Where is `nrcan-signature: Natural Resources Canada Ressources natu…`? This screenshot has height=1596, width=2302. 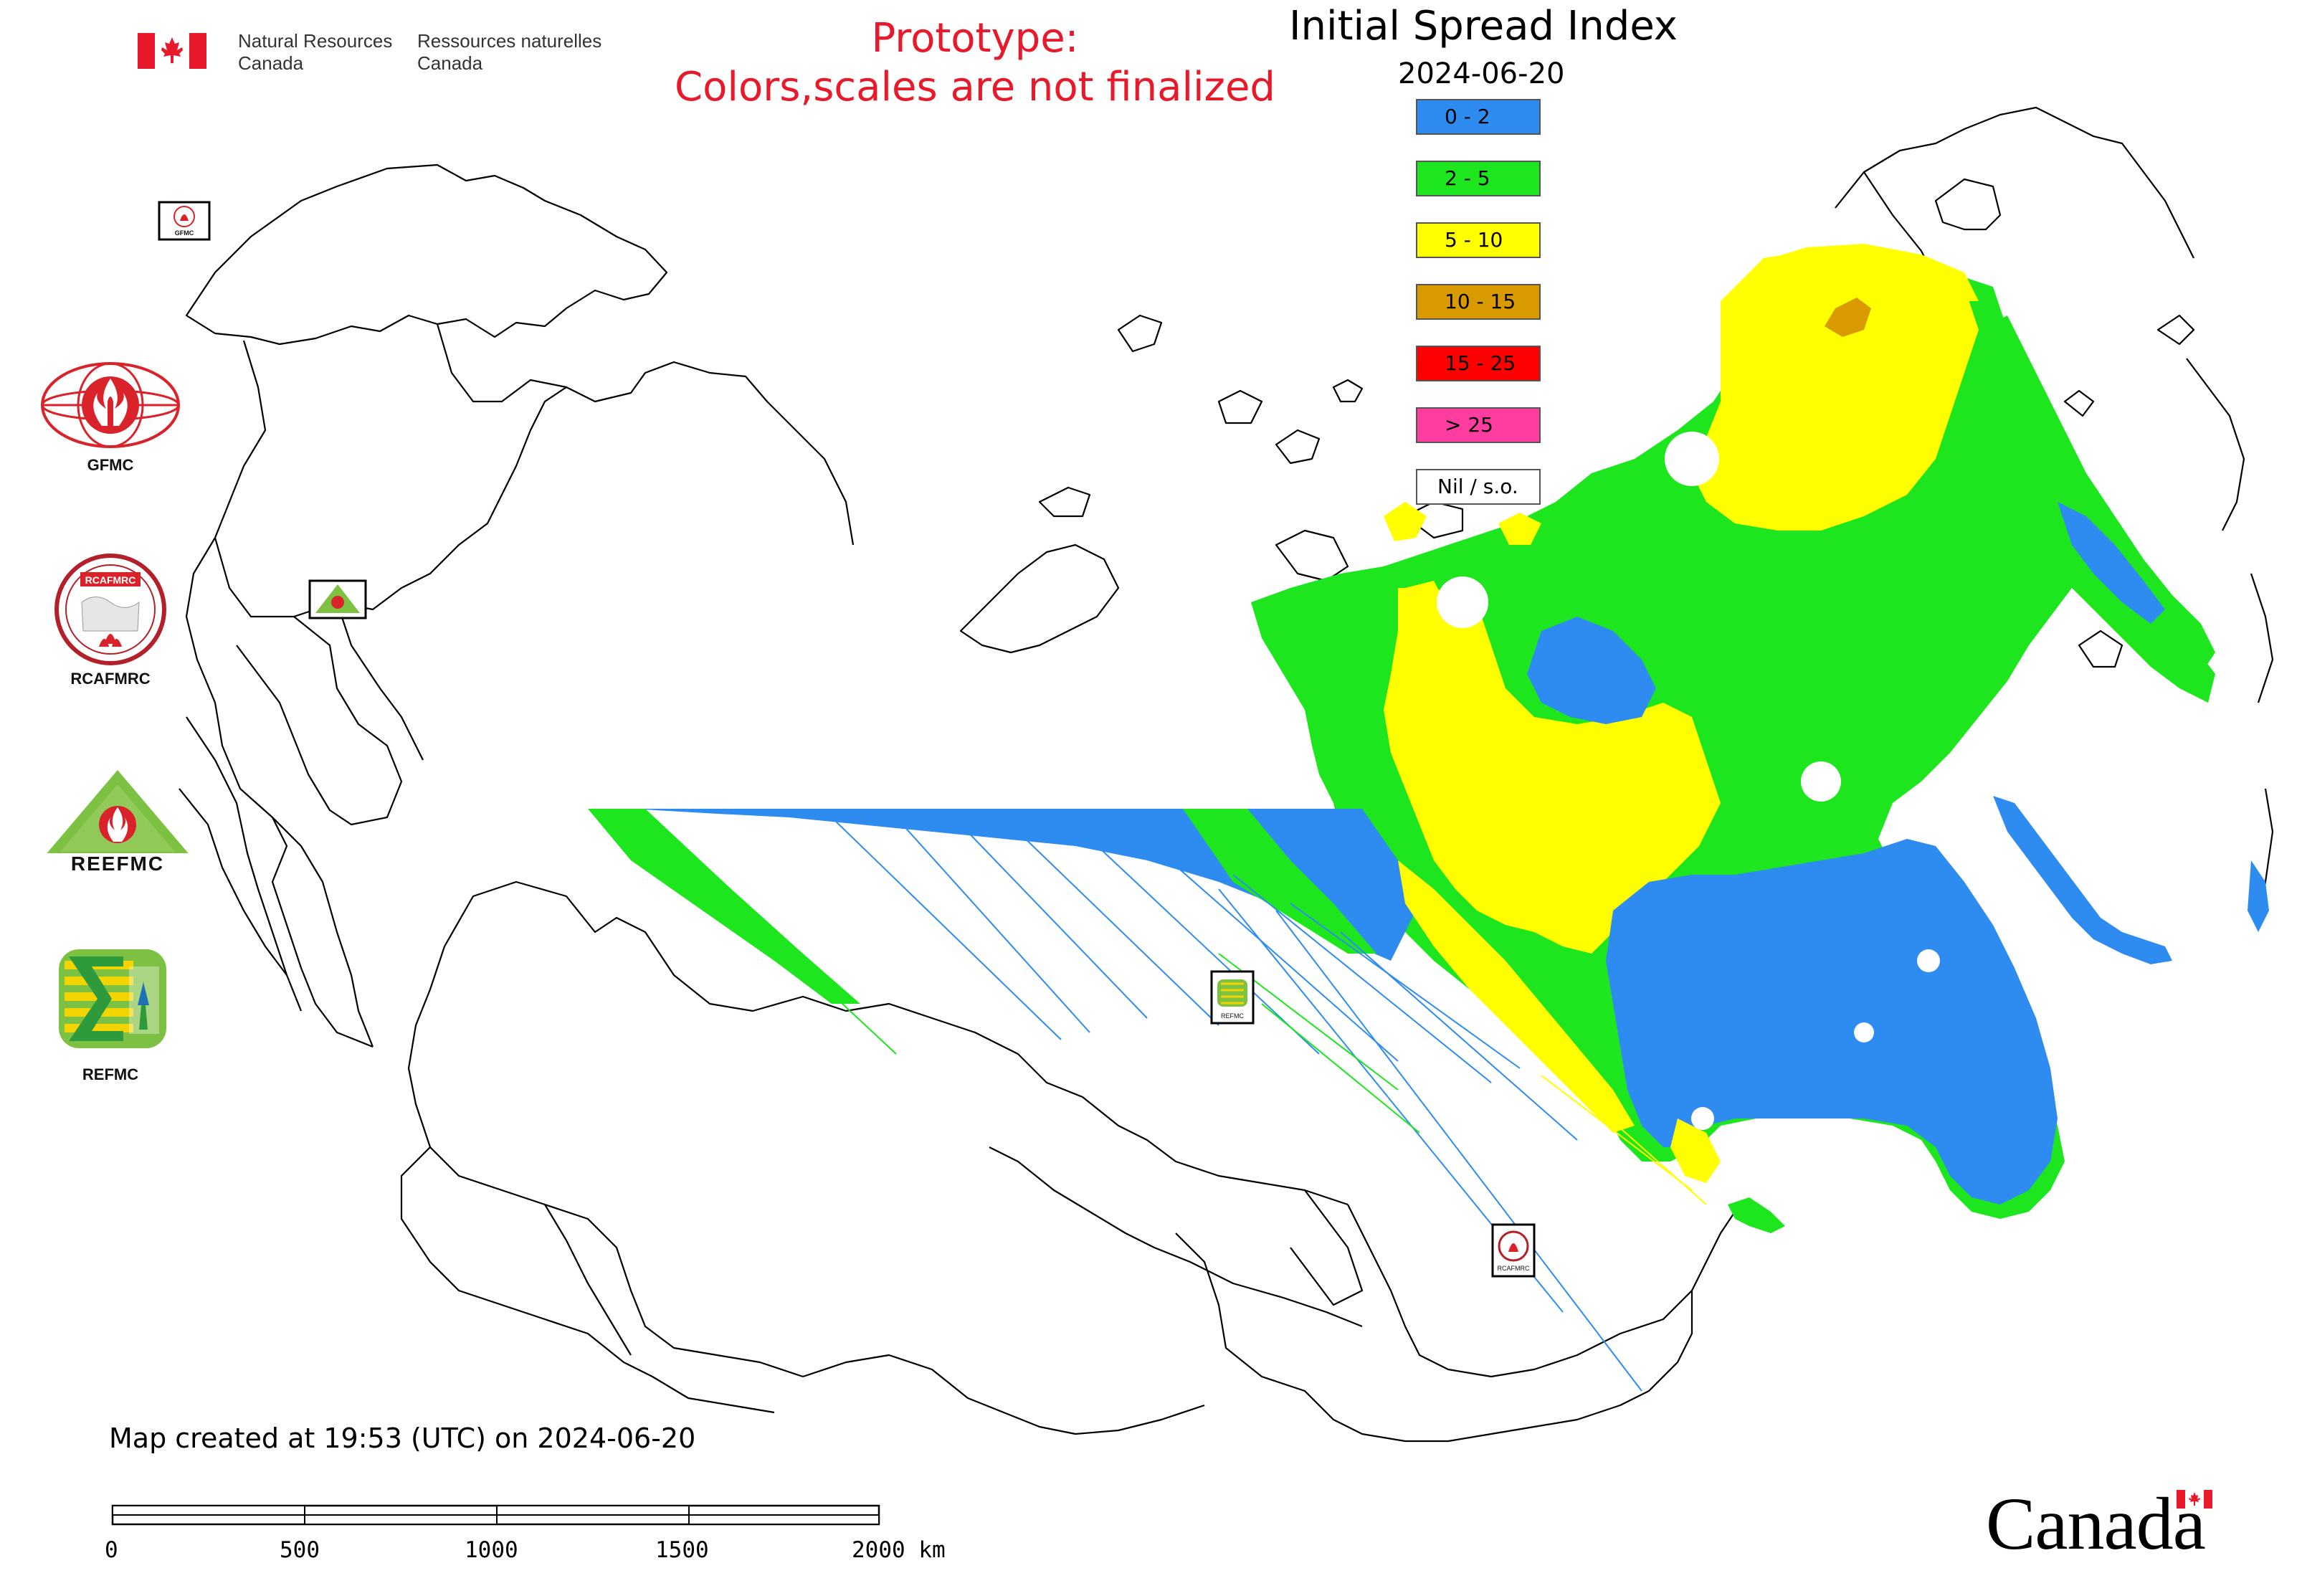 nrcan-signature: Natural Resources Canada Ressources natu… is located at coordinates (381, 55).